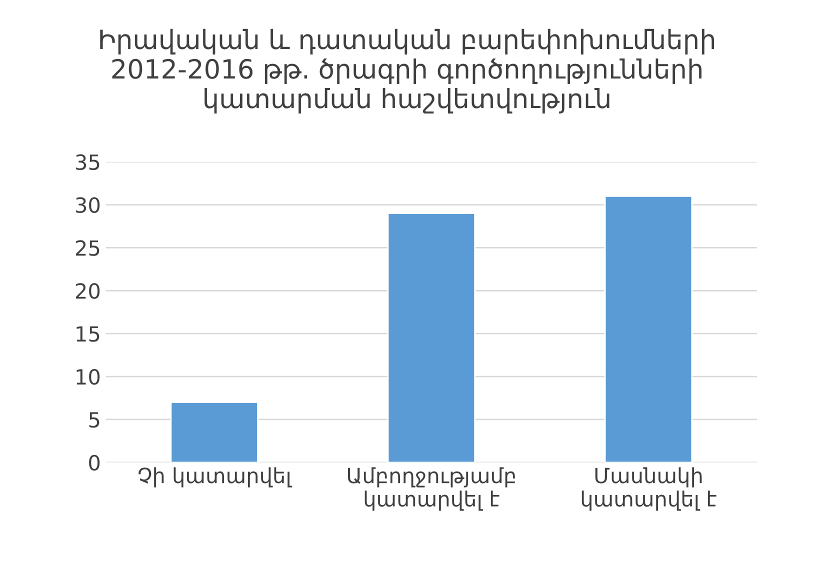 This screenshot has width=814, height=578. What do you see at coordinates (649, 489) in the screenshot?
I see `x-tick-label: Մասնակի կատարվել է` at bounding box center [649, 489].